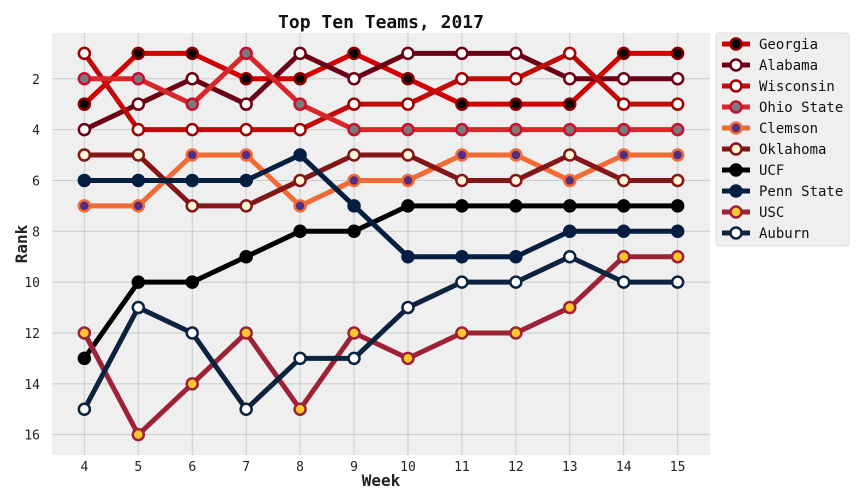 Image resolution: width=864 pixels, height=504 pixels. I want to click on legend-label-usc: USC, so click(771, 213).